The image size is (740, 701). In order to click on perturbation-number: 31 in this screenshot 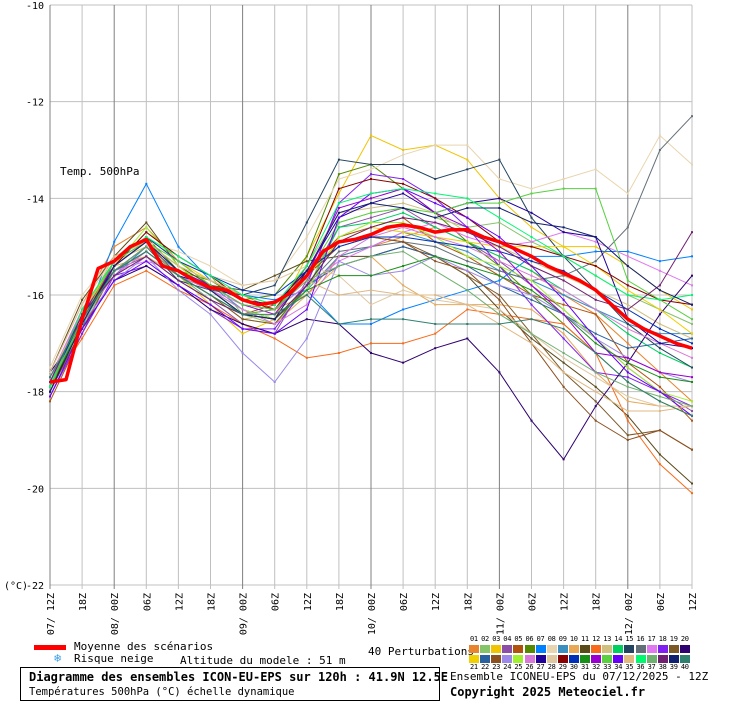, I will do `click(585, 667)`.